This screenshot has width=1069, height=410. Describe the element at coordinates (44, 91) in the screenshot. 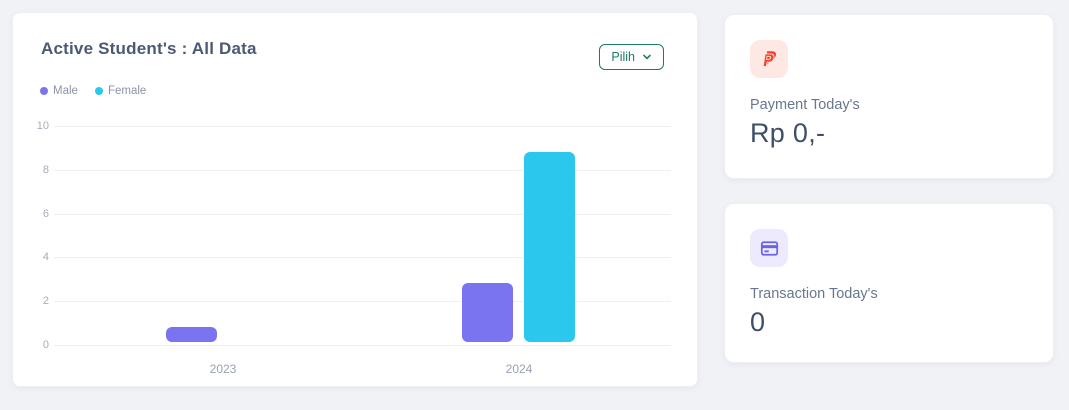

I see `legend-dot-male` at that location.